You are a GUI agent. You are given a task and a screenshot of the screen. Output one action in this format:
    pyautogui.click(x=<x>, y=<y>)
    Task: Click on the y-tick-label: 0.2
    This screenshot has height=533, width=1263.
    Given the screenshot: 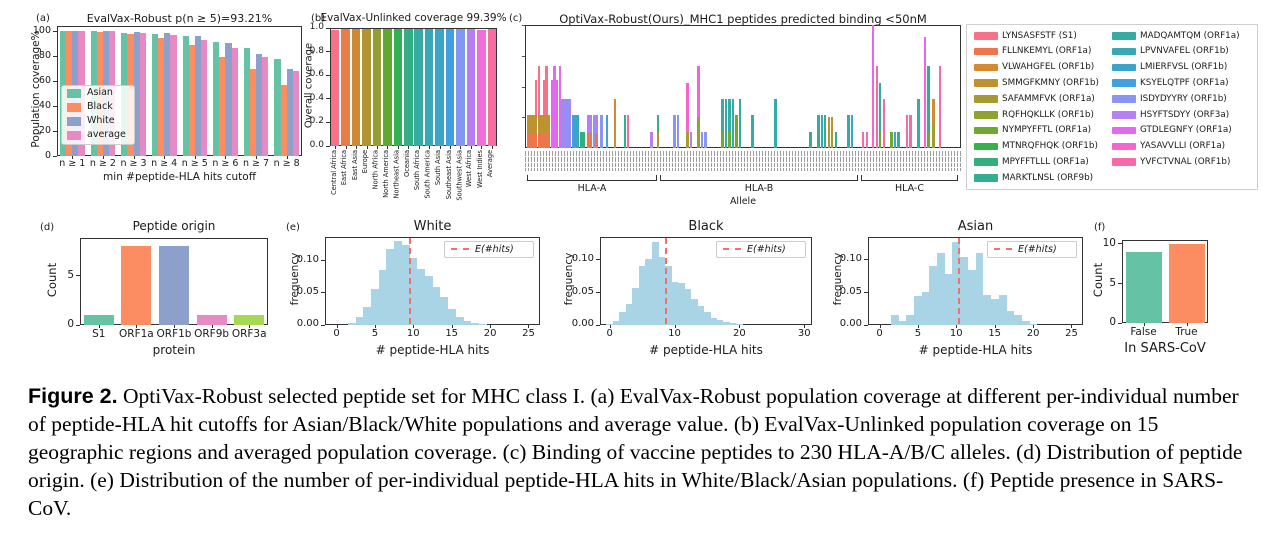 What is the action you would take?
    pyautogui.click(x=316, y=121)
    